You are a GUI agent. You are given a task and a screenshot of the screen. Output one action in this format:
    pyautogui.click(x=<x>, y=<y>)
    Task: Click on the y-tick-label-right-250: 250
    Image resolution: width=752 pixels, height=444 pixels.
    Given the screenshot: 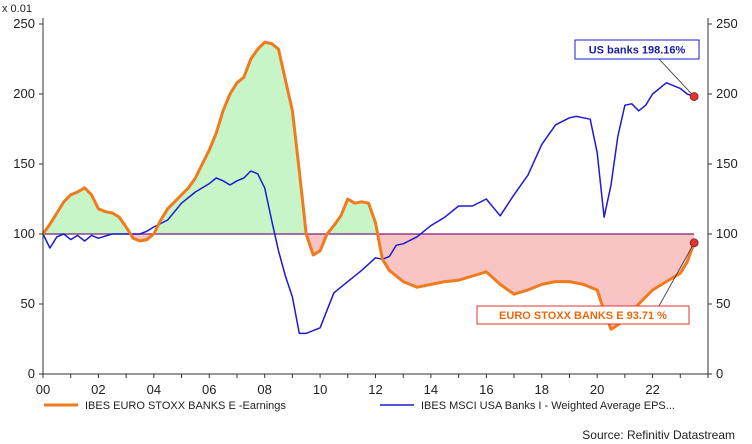 What is the action you would take?
    pyautogui.click(x=727, y=23)
    